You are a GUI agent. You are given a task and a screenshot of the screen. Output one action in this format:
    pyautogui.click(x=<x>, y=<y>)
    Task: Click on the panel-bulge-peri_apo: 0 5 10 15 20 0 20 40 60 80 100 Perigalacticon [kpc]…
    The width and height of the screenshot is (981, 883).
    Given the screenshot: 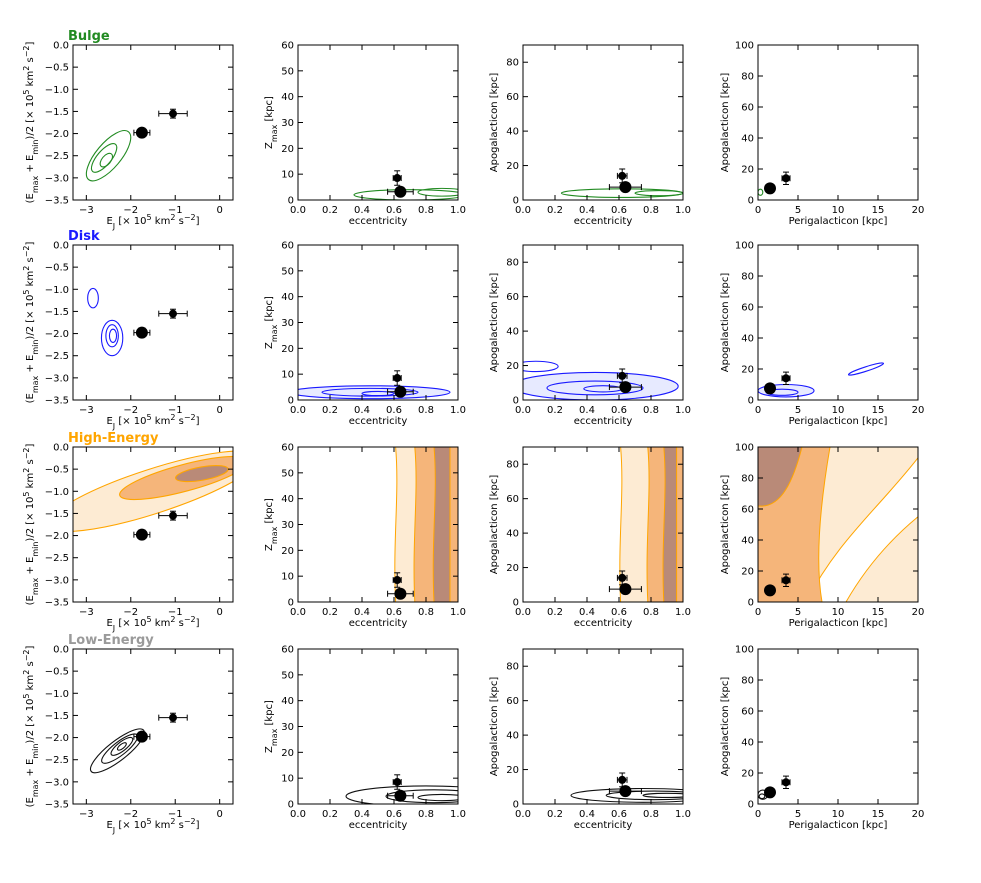 What is the action you would take?
    pyautogui.click(x=822, y=134)
    